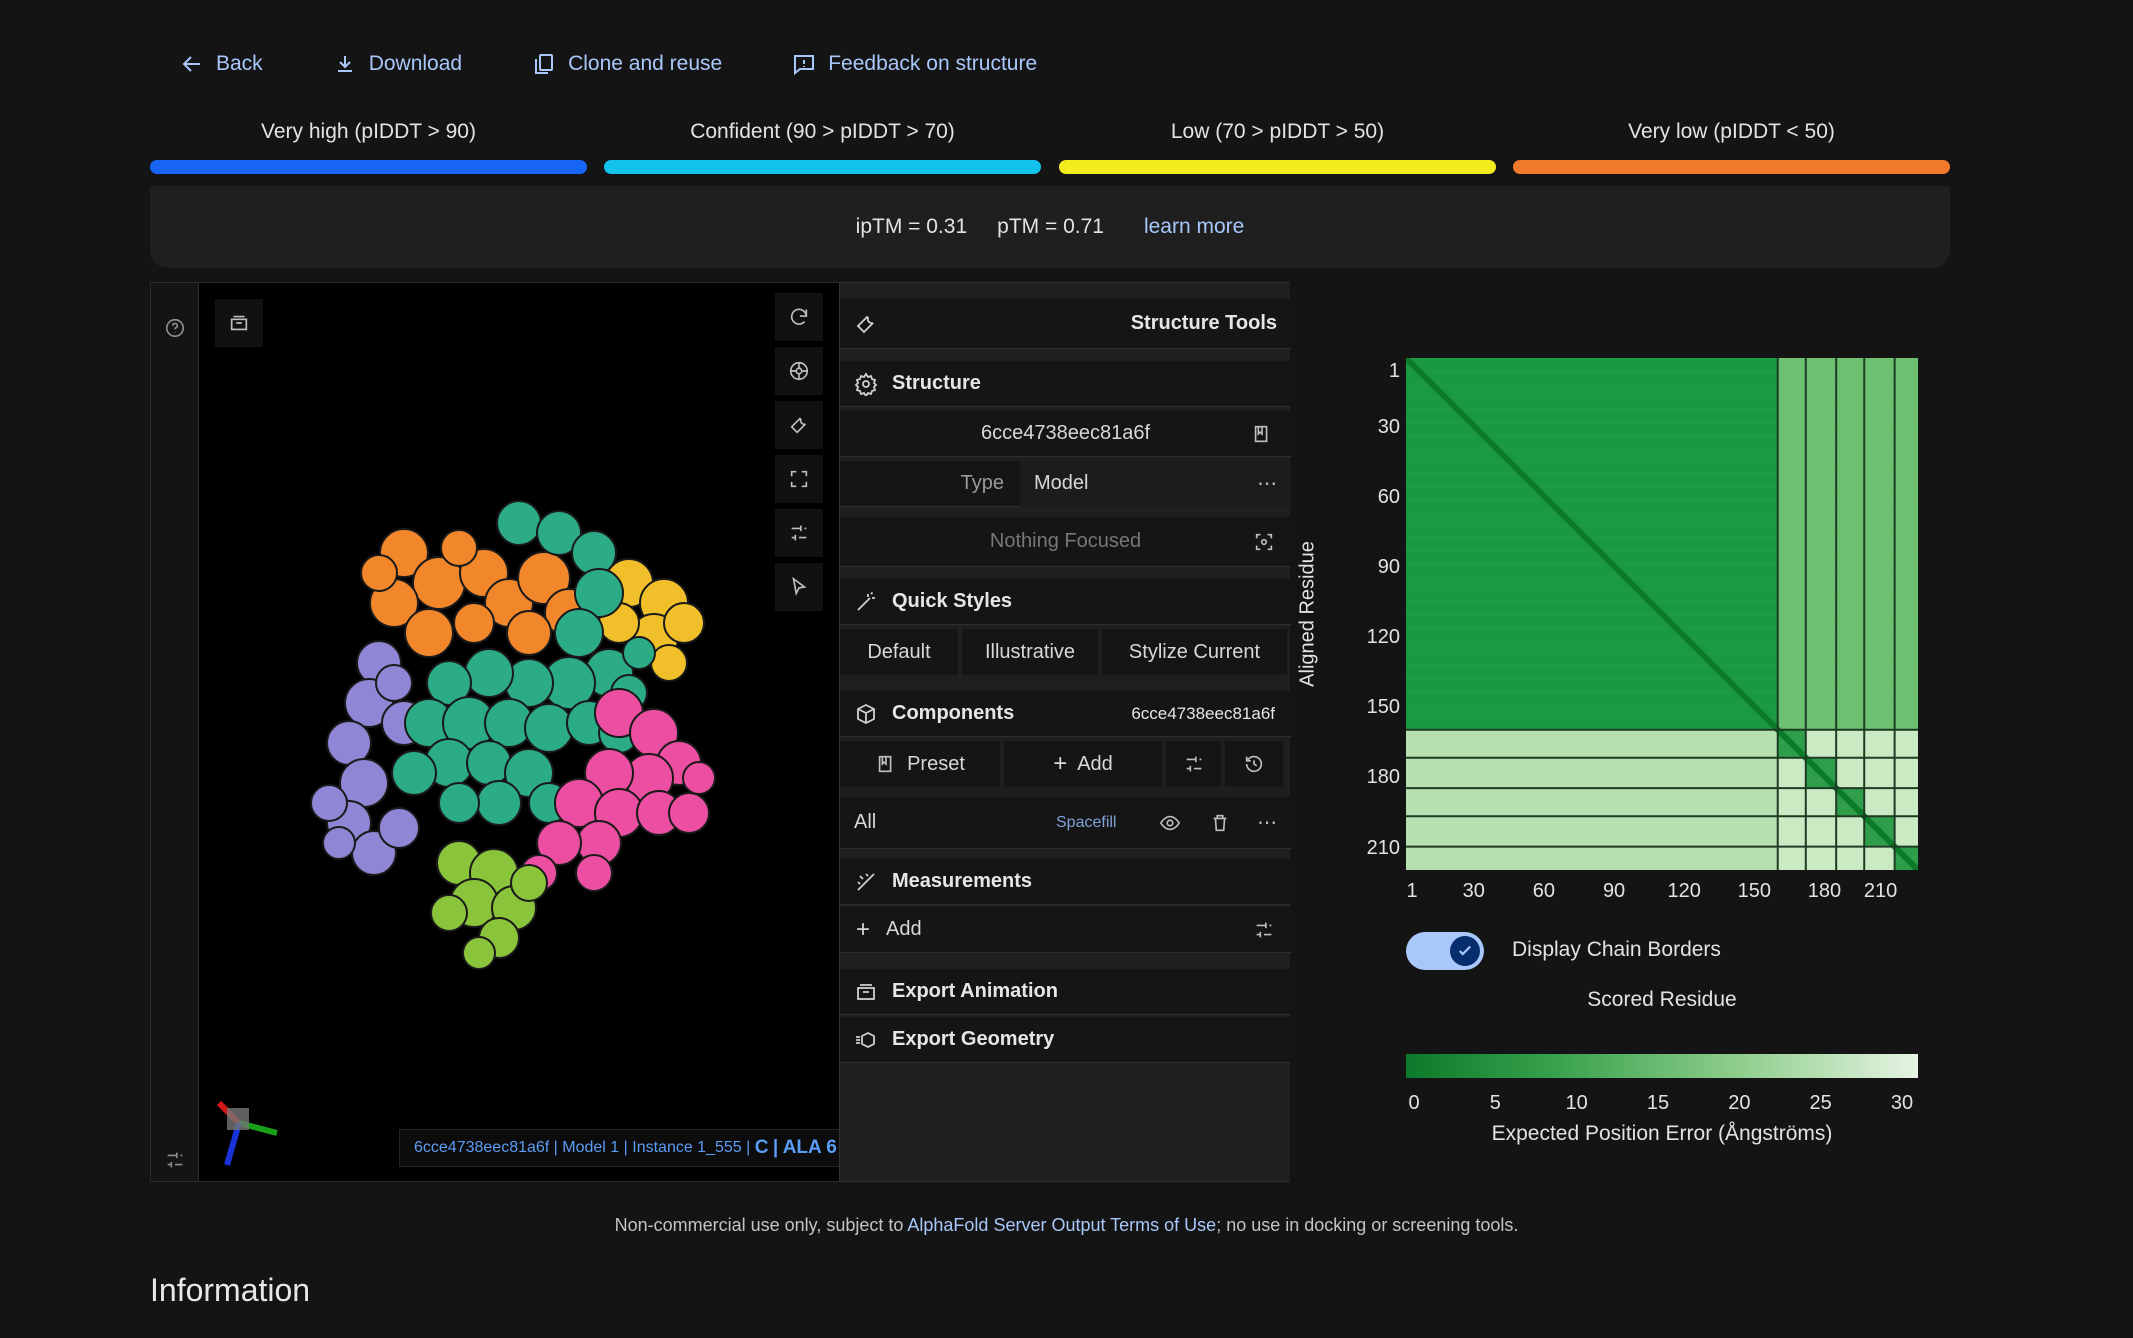 This screenshot has height=1338, width=2133. I want to click on controls-sliders-icon, so click(799, 533).